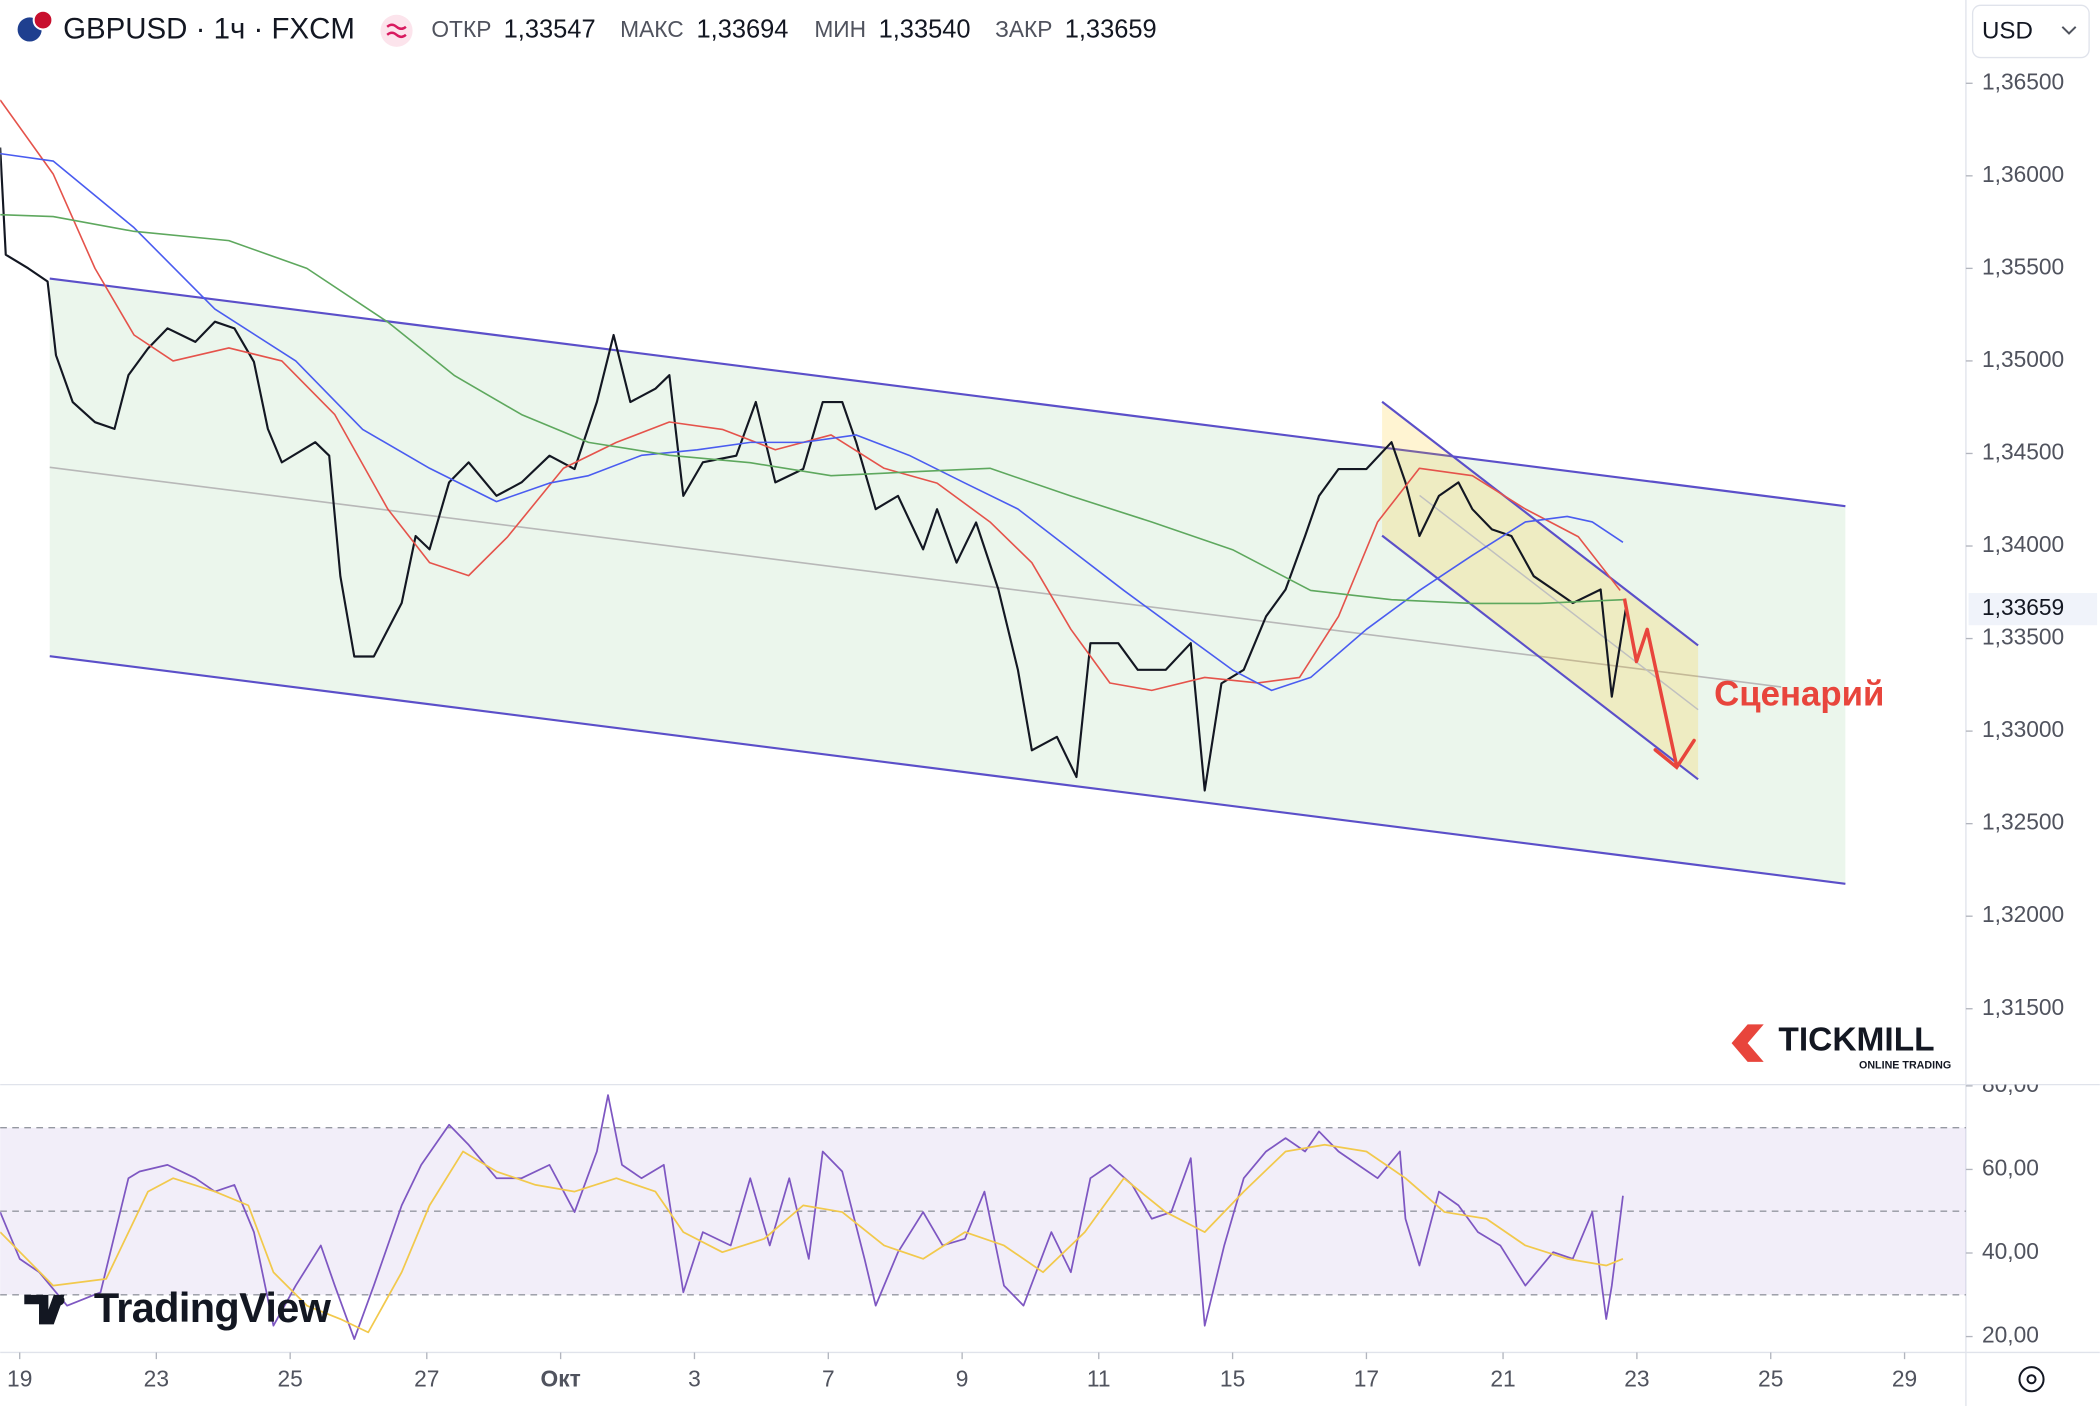 This screenshot has width=2100, height=1406. What do you see at coordinates (1502, 1379) in the screenshot?
I see `x-tick-label: 21` at bounding box center [1502, 1379].